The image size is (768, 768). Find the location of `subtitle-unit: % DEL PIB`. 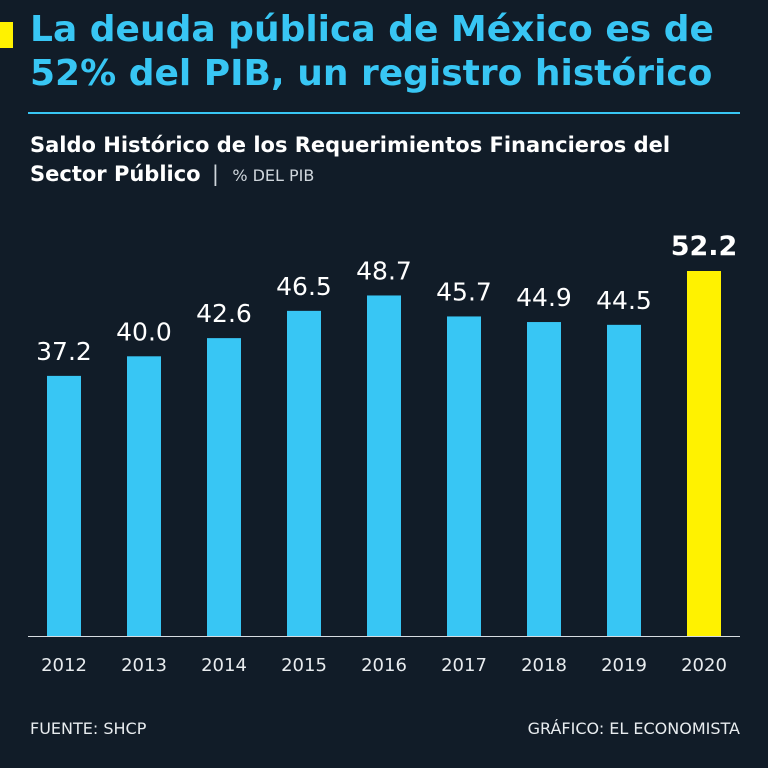

subtitle-unit: % DEL PIB is located at coordinates (273, 175).